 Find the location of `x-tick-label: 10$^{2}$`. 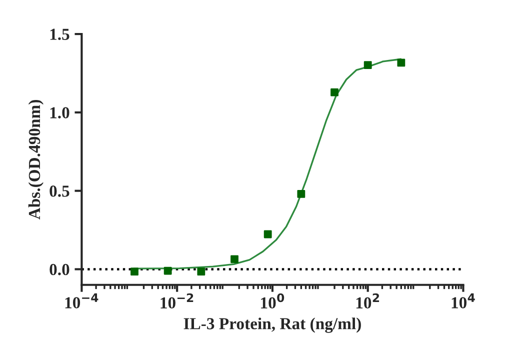

x-tick-label: 10$^{2}$ is located at coordinates (368, 301).